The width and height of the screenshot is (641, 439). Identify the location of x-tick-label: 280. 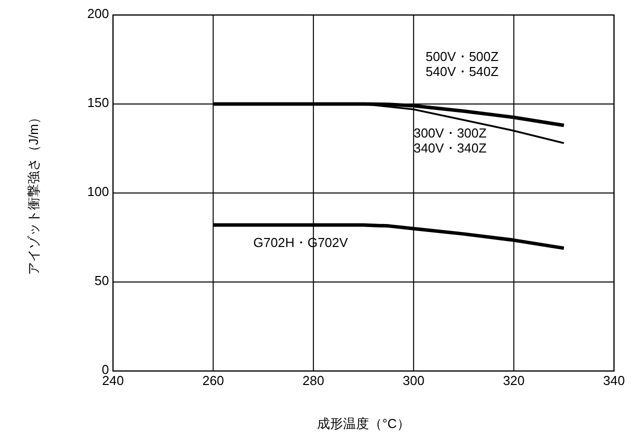
(313, 380).